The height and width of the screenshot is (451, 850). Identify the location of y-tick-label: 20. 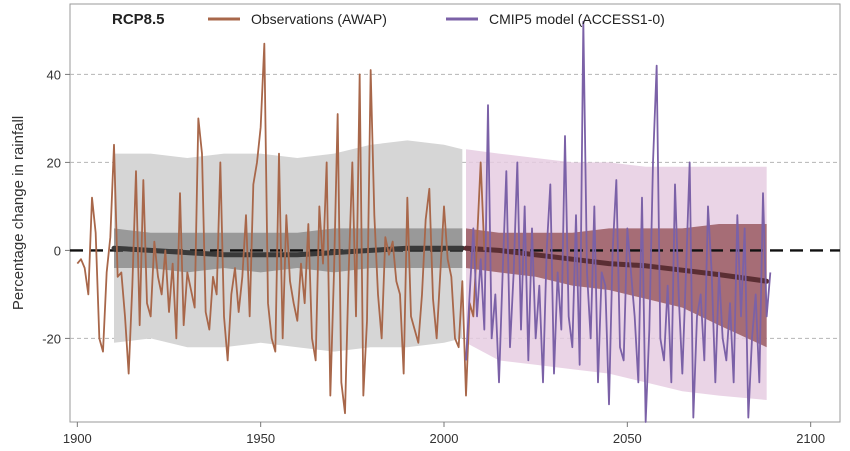
(54, 162).